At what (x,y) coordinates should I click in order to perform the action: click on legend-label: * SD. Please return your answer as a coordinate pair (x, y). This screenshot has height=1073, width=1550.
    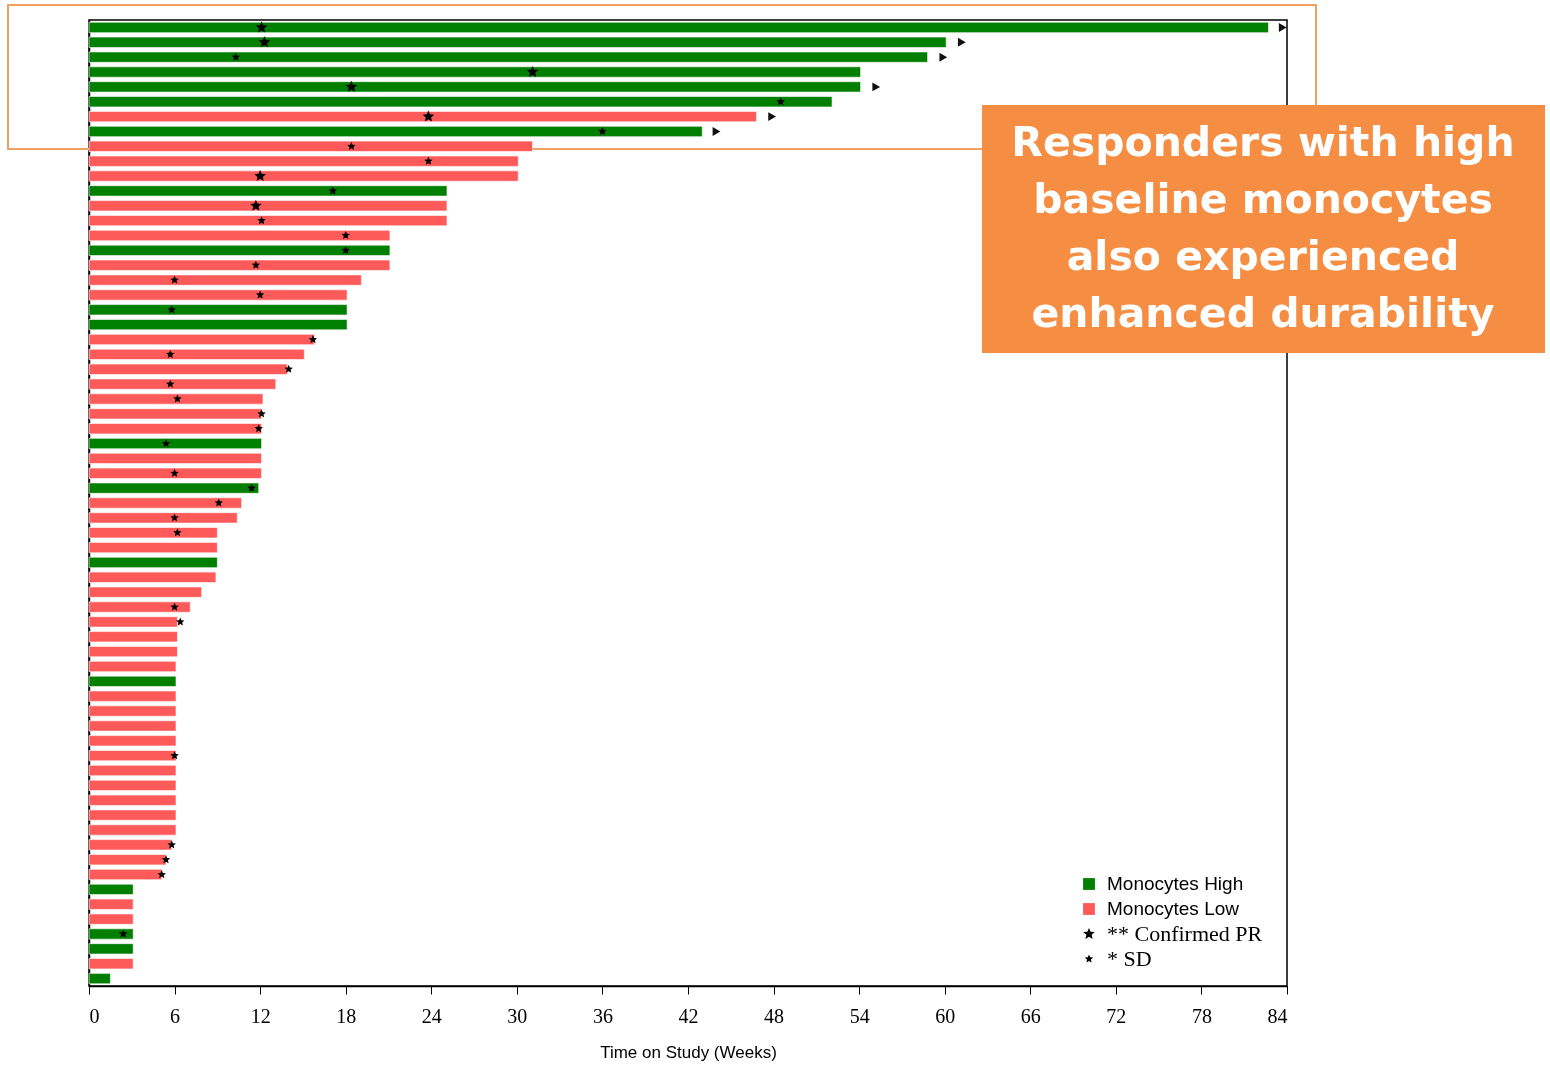
    Looking at the image, I should click on (1129, 958).